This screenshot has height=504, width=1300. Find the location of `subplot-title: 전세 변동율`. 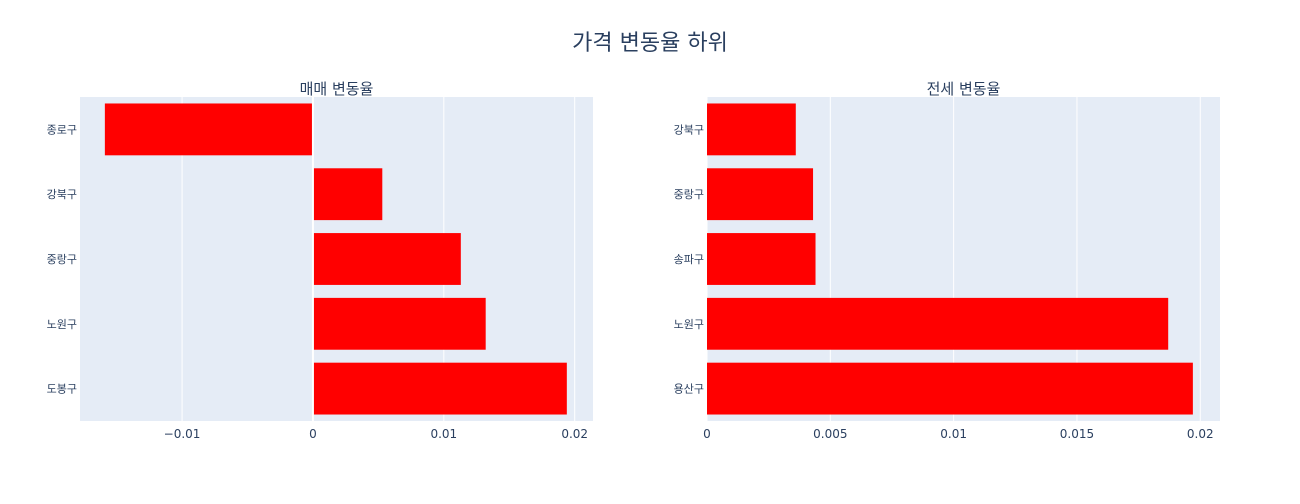

subplot-title: 전세 변동율 is located at coordinates (964, 89).